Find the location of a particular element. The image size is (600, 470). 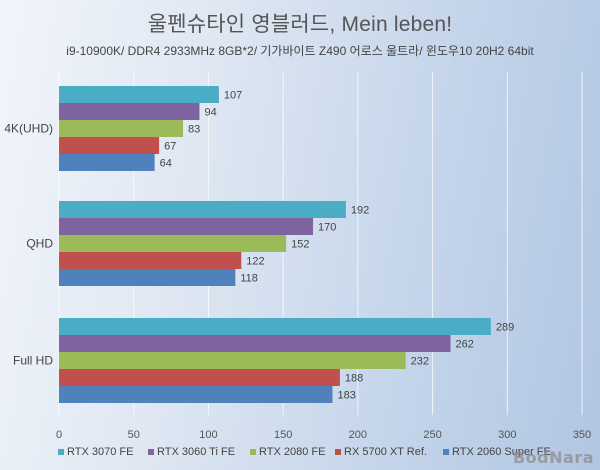

value-label: 262 is located at coordinates (465, 345).